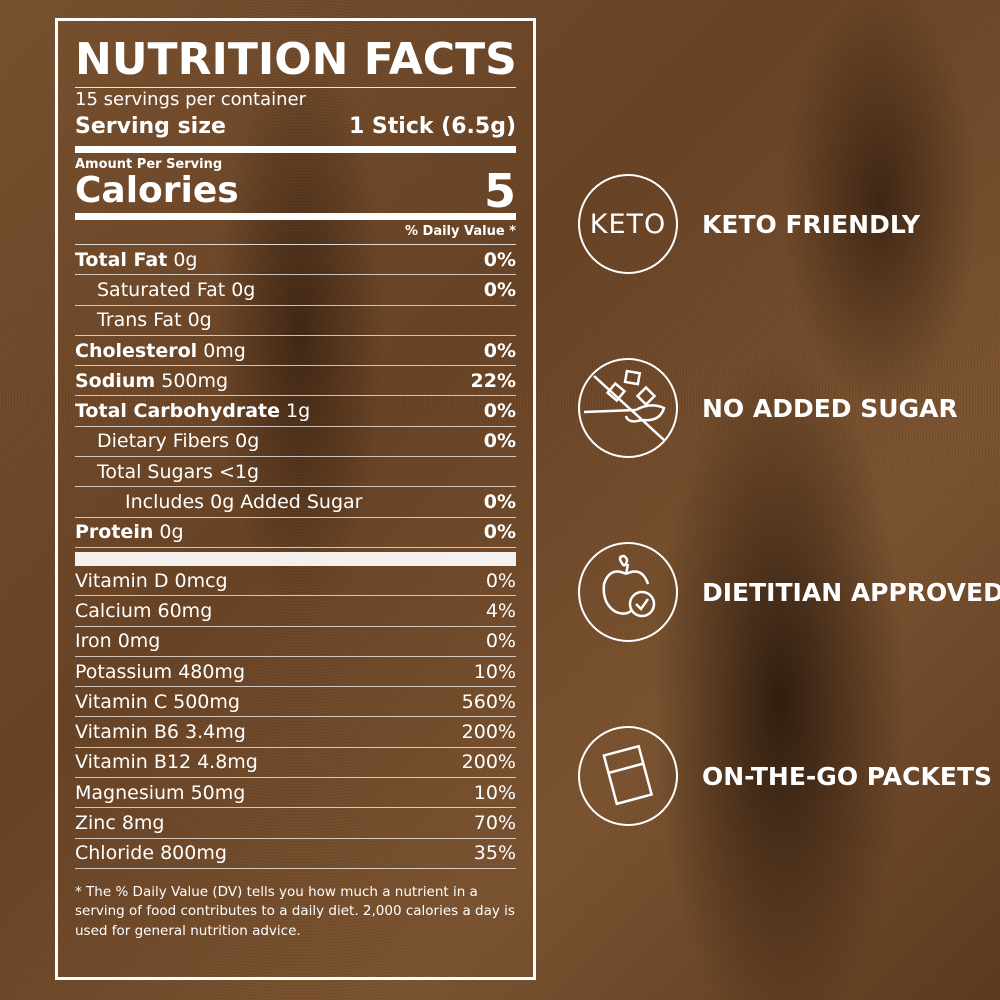  I want to click on keto-icon: KETO, so click(628, 224).